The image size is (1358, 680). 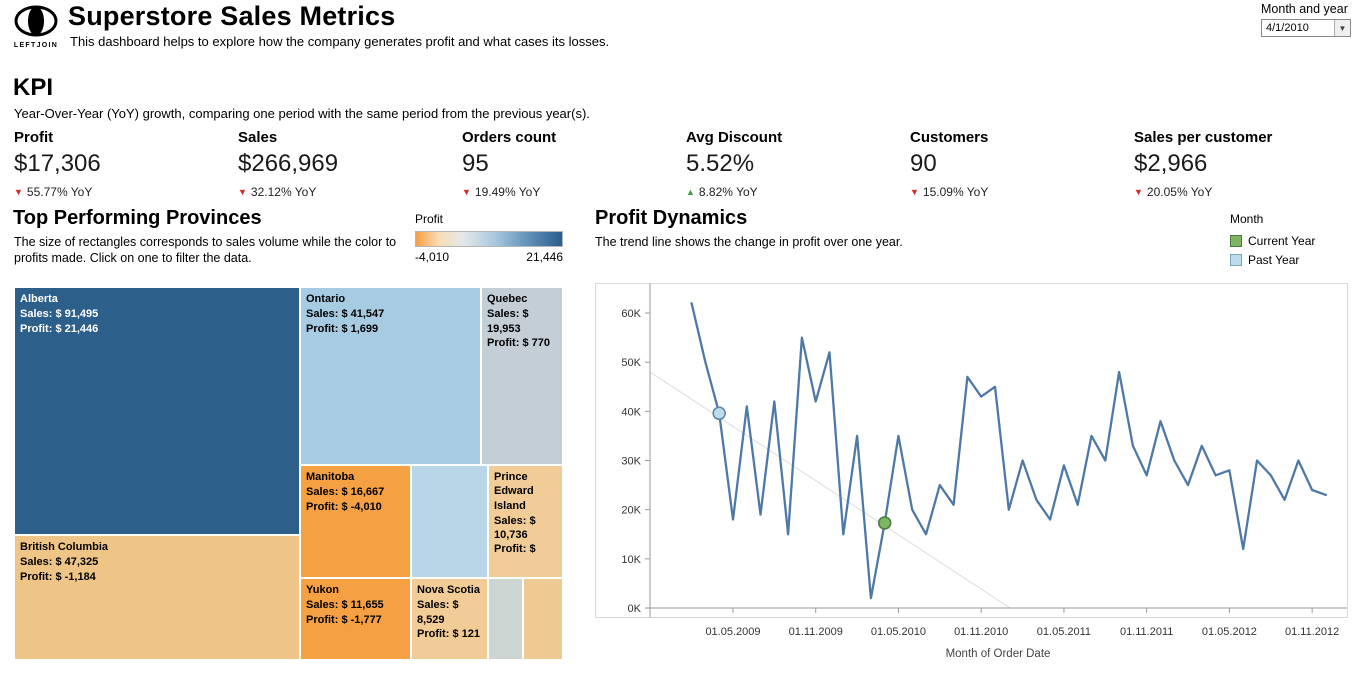 I want to click on month-legend-title: Month, so click(x=1247, y=219).